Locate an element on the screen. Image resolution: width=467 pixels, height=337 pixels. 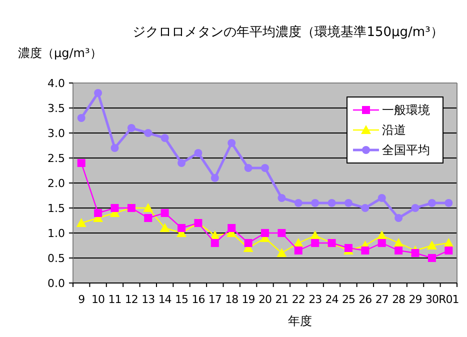
y-tick-label: 3.5 is located at coordinates (56, 108).